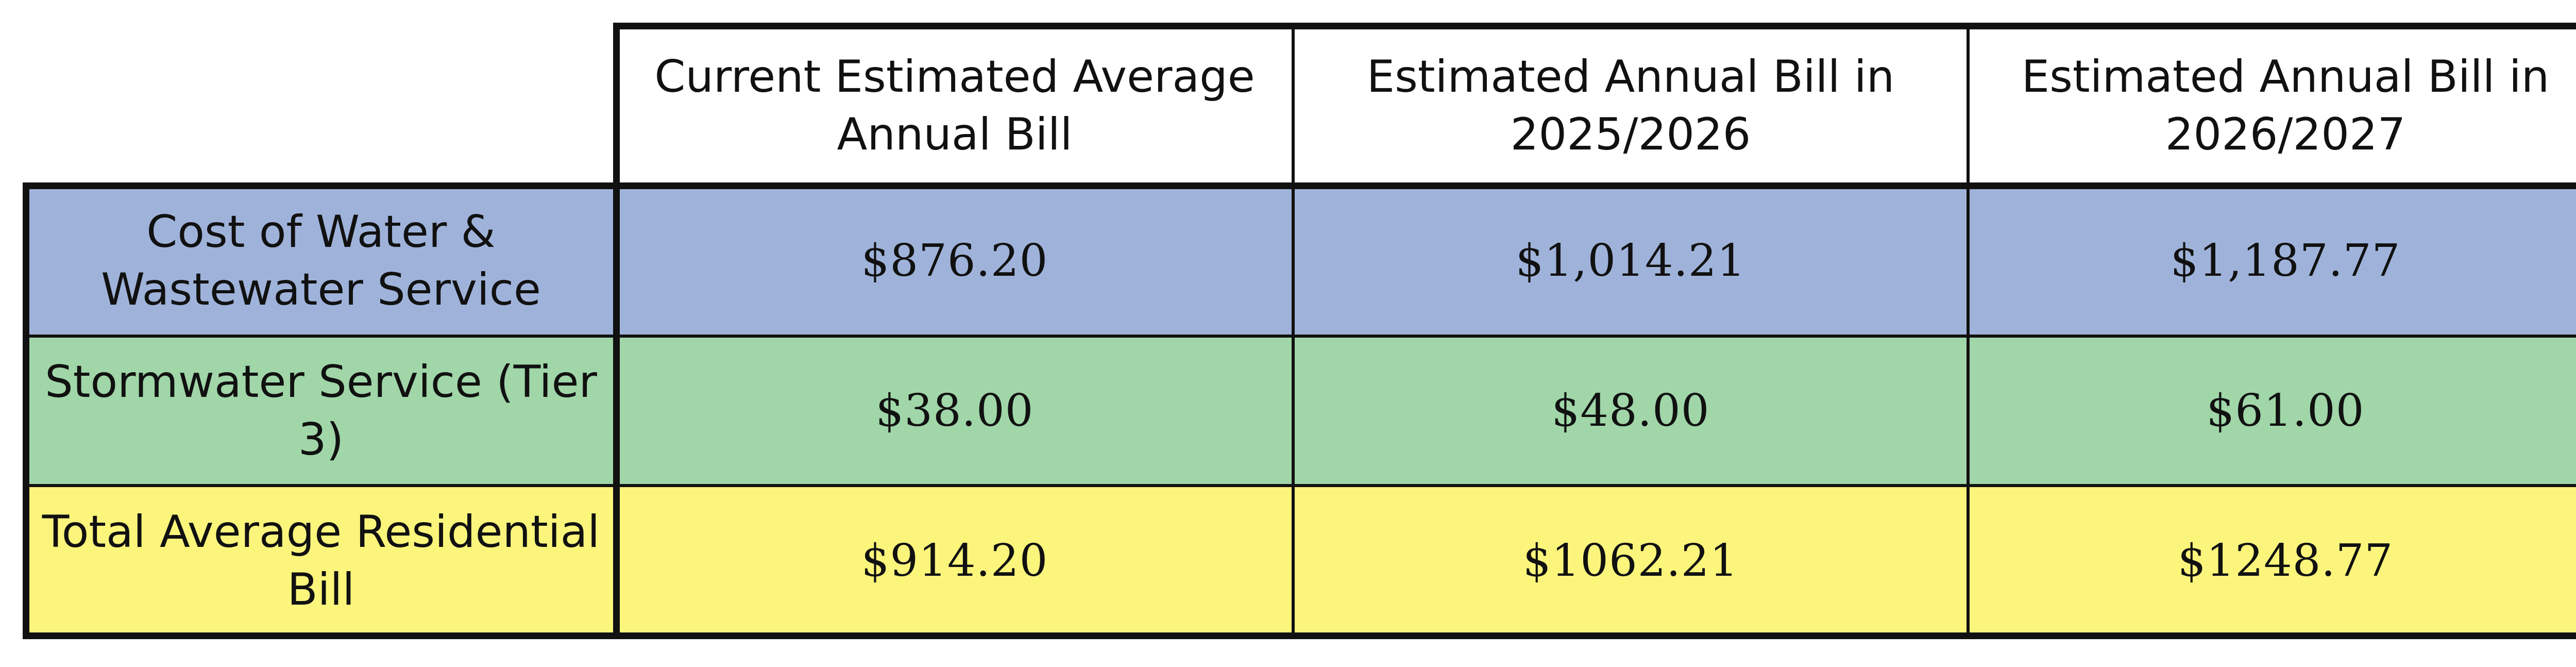 Image resolution: width=2576 pixels, height=667 pixels. What do you see at coordinates (2272, 106) in the screenshot?
I see `header-estimated-2026-2027: Estimated Annual Bill in 2026/2027` at bounding box center [2272, 106].